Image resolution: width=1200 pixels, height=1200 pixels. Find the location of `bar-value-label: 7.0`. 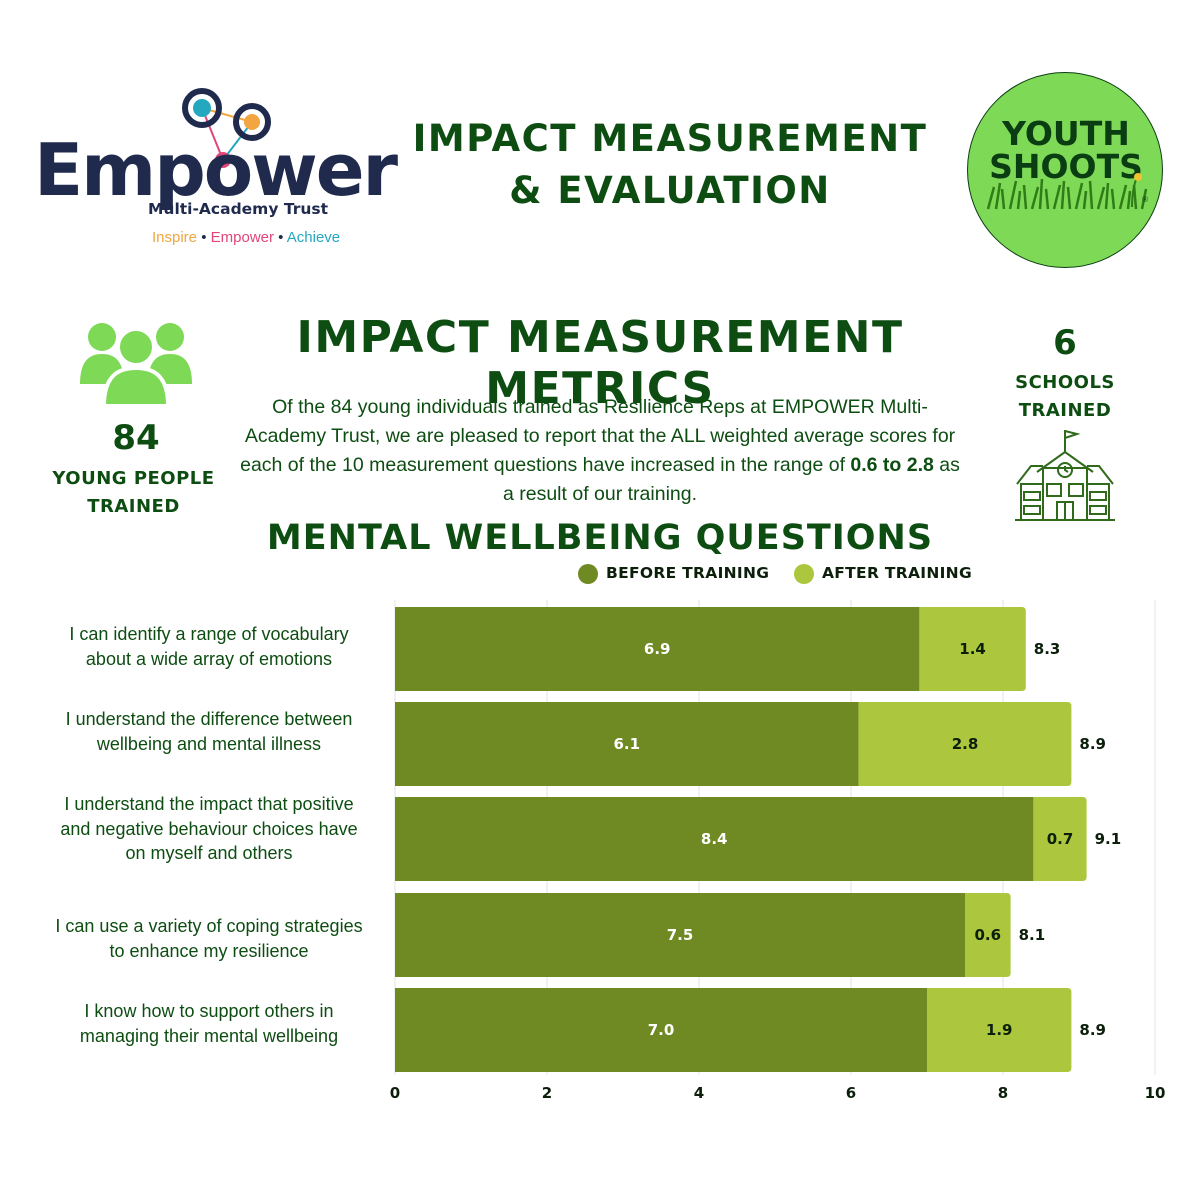

bar-value-label: 7.0 is located at coordinates (661, 1030).